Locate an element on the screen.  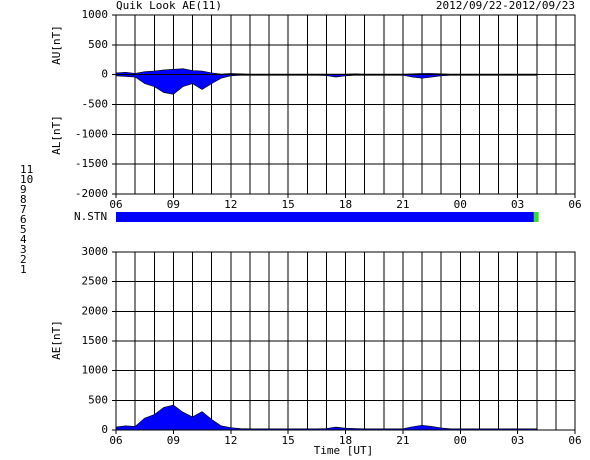
station-legend: 1 is located at coordinates (23, 269).